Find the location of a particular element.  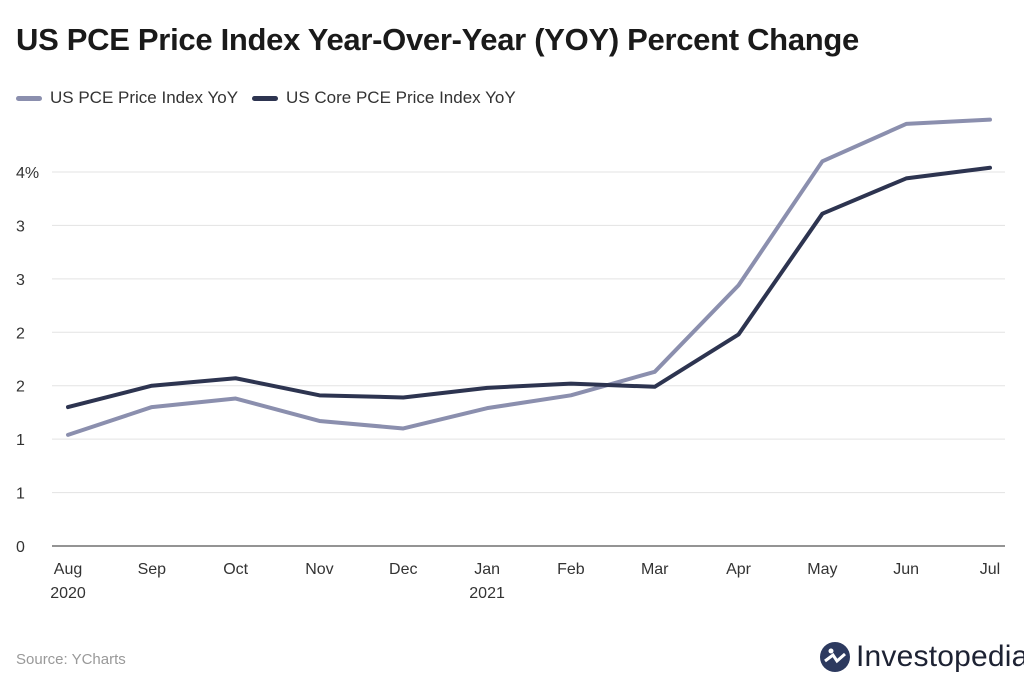

y-tick-label: 4% is located at coordinates (27, 173).